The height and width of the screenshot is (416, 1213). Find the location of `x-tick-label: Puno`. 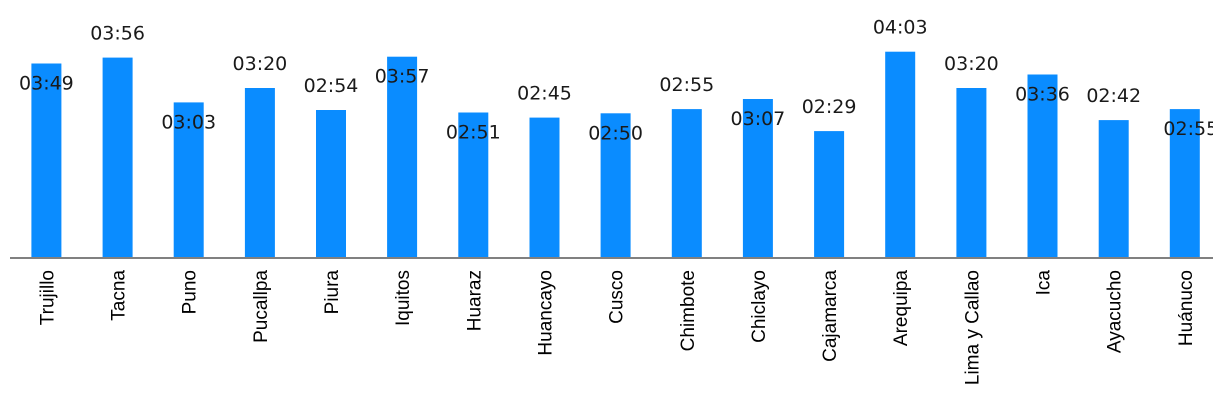

x-tick-label: Puno is located at coordinates (190, 292).